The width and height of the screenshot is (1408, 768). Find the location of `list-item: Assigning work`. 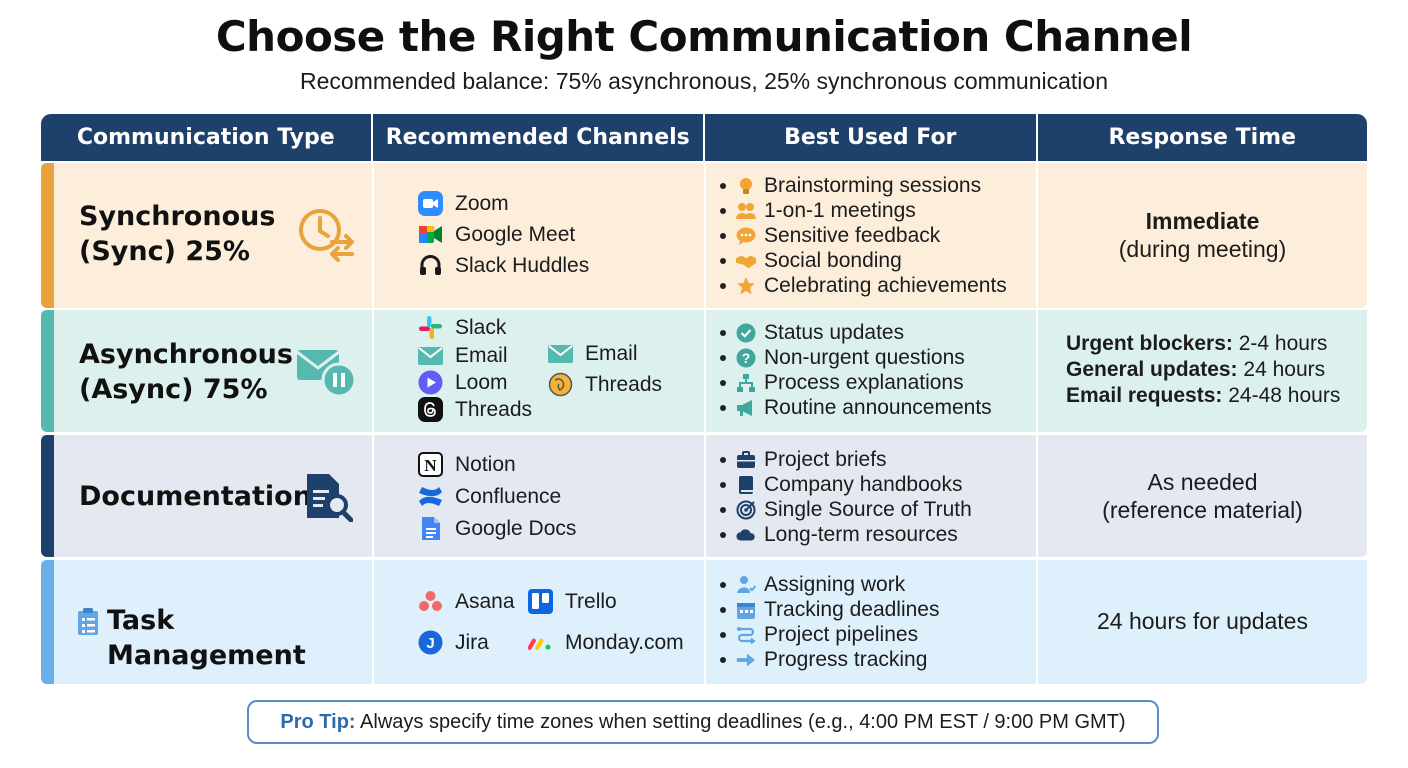

list-item: Assigning work is located at coordinates (830, 584).